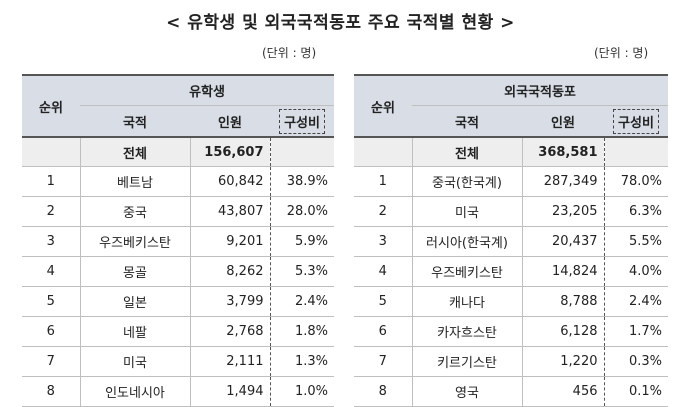 The image size is (681, 407). Describe the element at coordinates (563, 391) in the screenshot. I see `count-cell: 456` at that location.